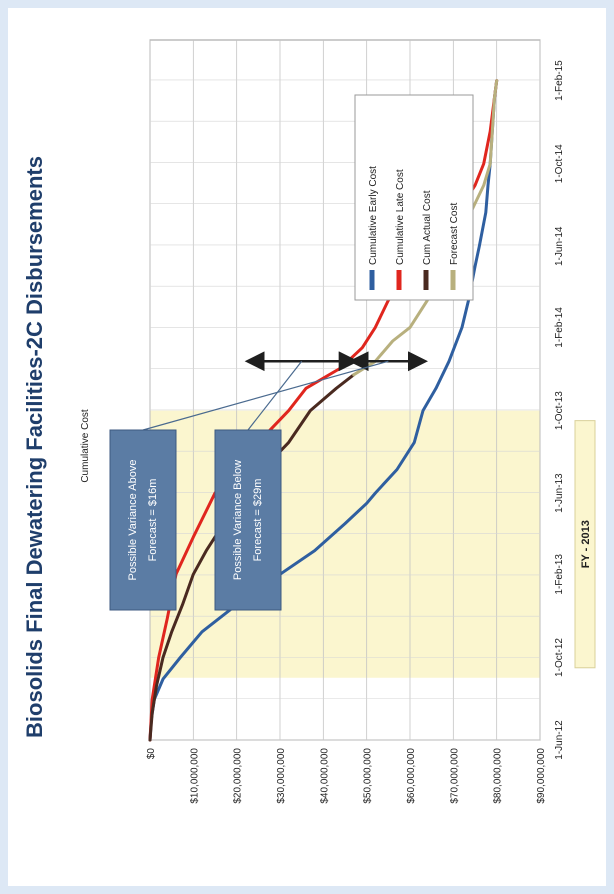  What do you see at coordinates (427, 227) in the screenshot?
I see `legend-label: Cum Actual Cost` at bounding box center [427, 227].